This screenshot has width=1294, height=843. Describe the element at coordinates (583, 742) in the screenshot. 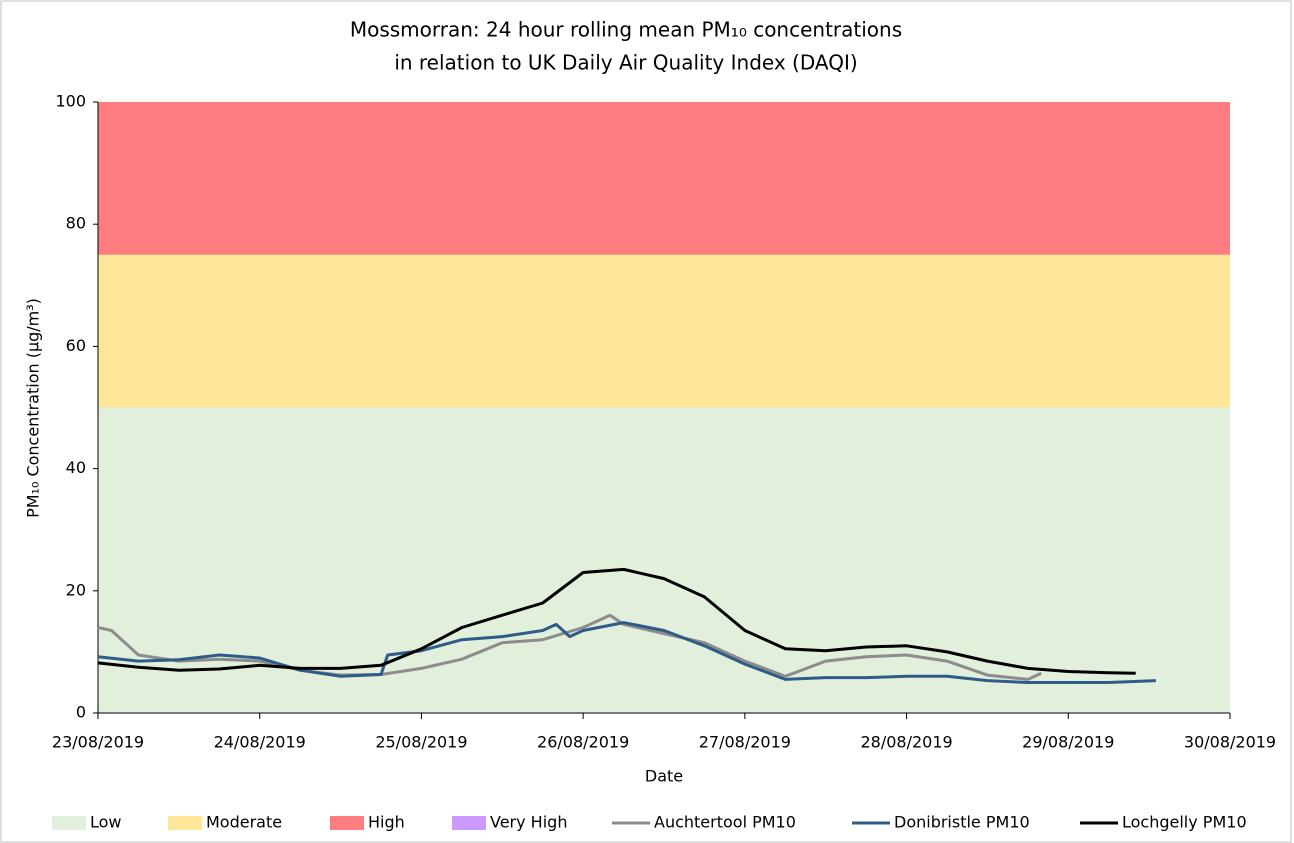

I see `x-tick-label: 26/08/2019` at that location.